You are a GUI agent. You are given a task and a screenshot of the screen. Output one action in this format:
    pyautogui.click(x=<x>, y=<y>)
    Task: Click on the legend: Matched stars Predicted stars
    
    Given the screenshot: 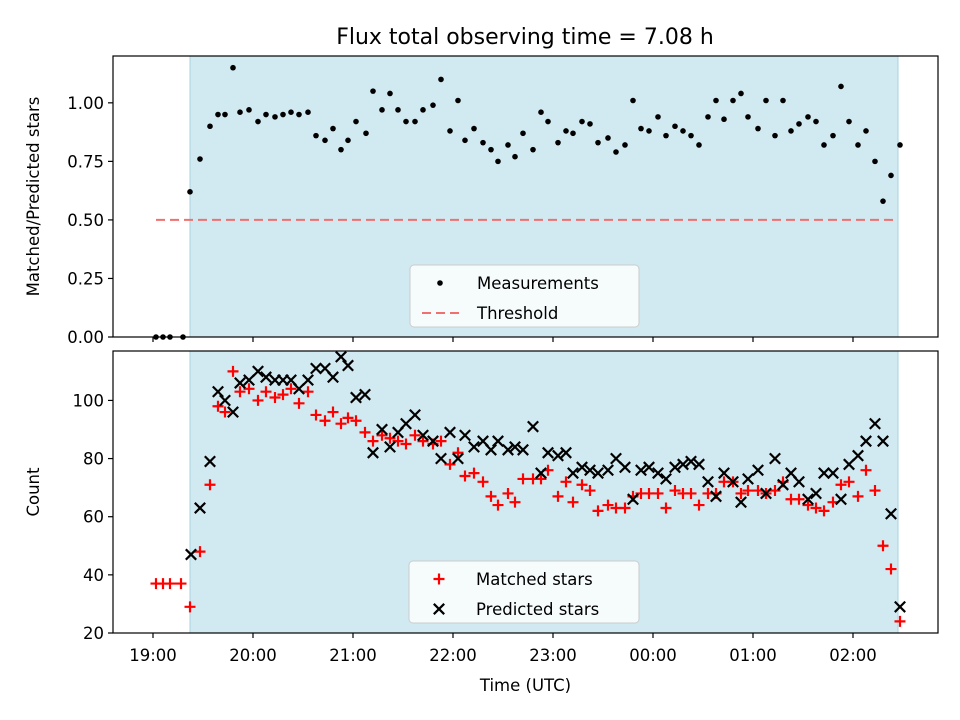 What is the action you would take?
    pyautogui.click(x=524, y=592)
    